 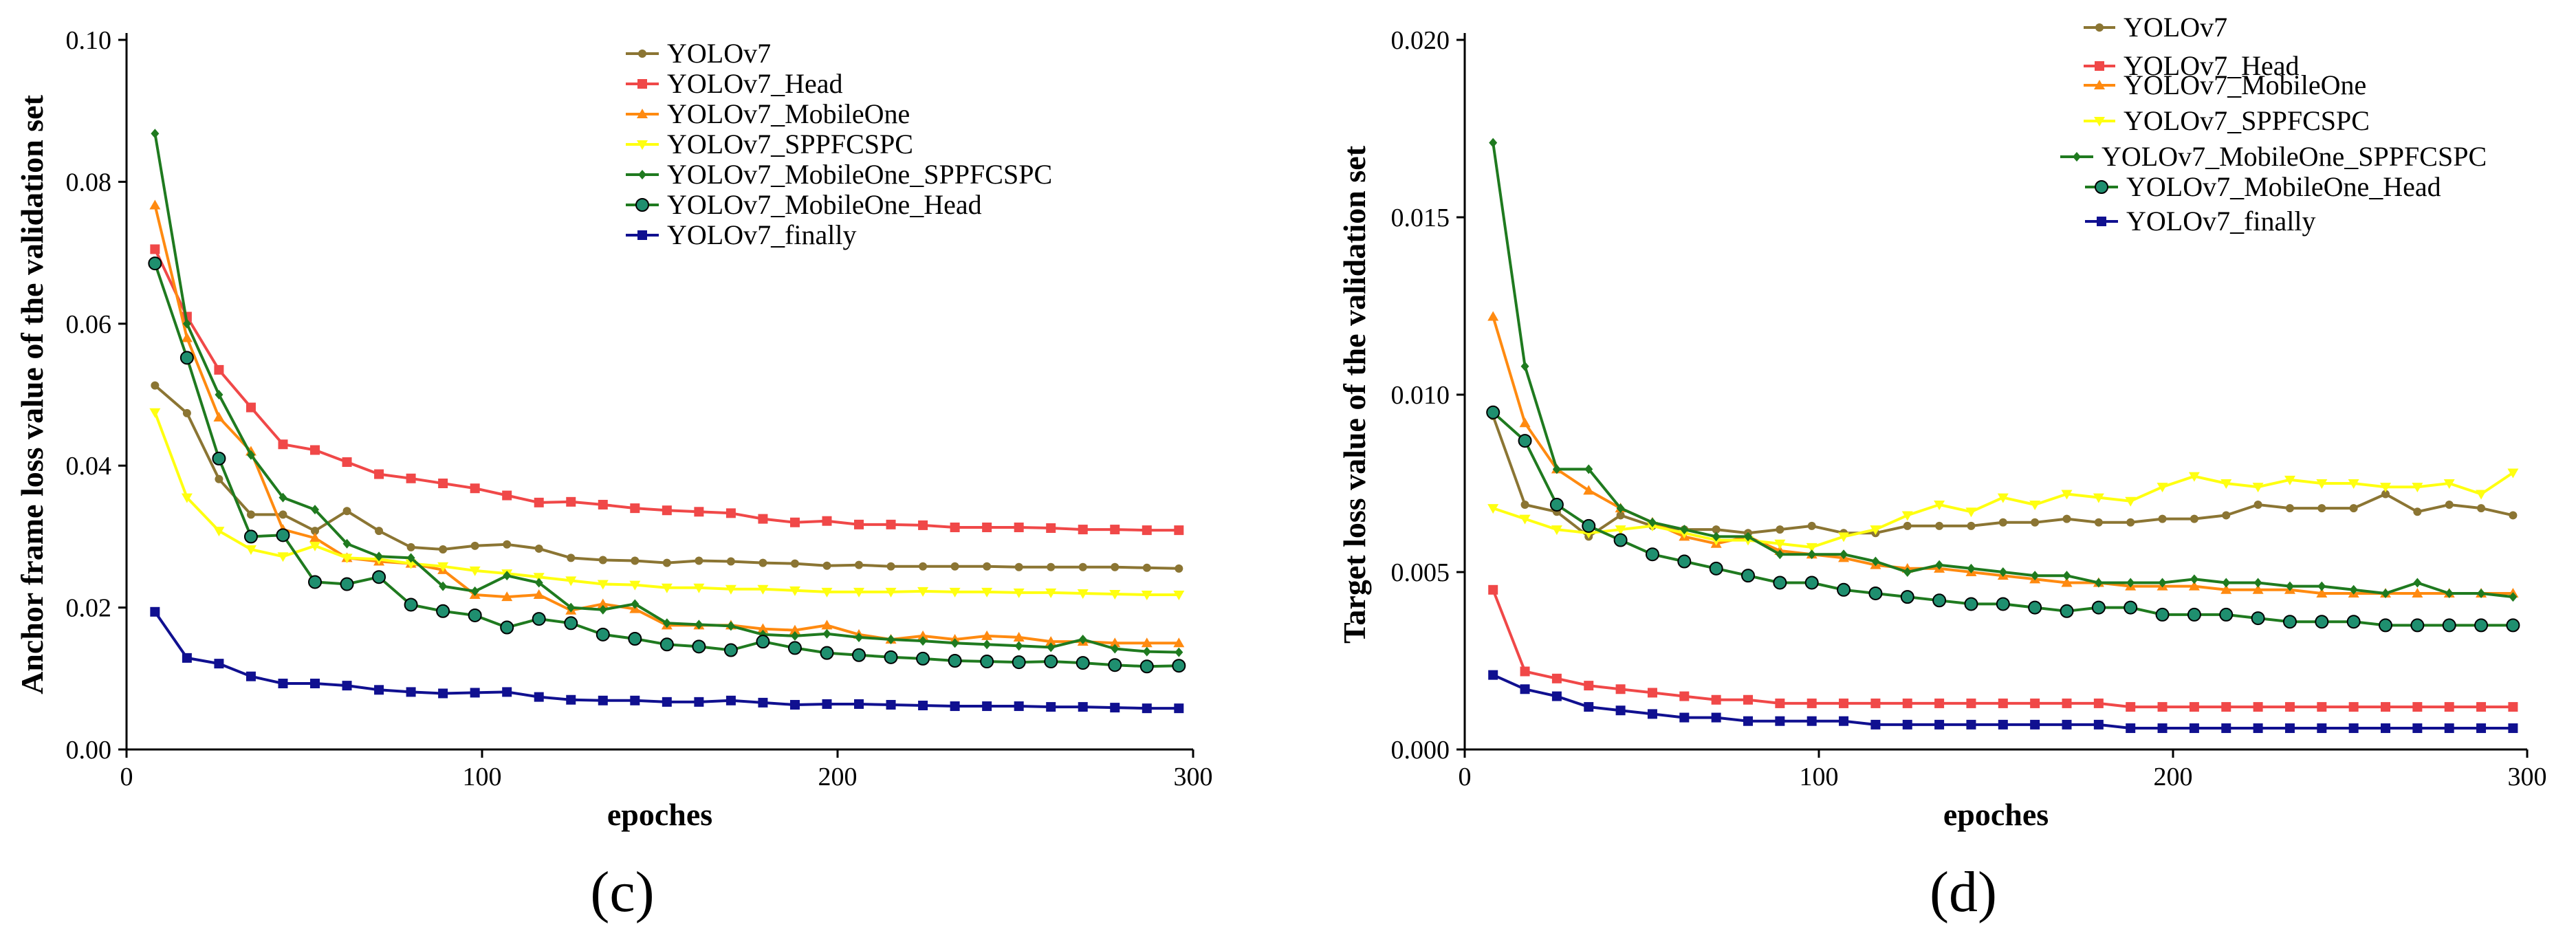 I want to click on series-yolov7-finally, so click(x=667, y=660).